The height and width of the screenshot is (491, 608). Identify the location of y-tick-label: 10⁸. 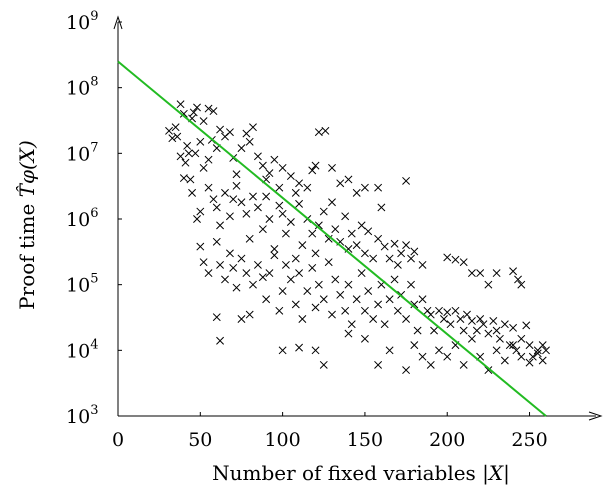
(82, 87).